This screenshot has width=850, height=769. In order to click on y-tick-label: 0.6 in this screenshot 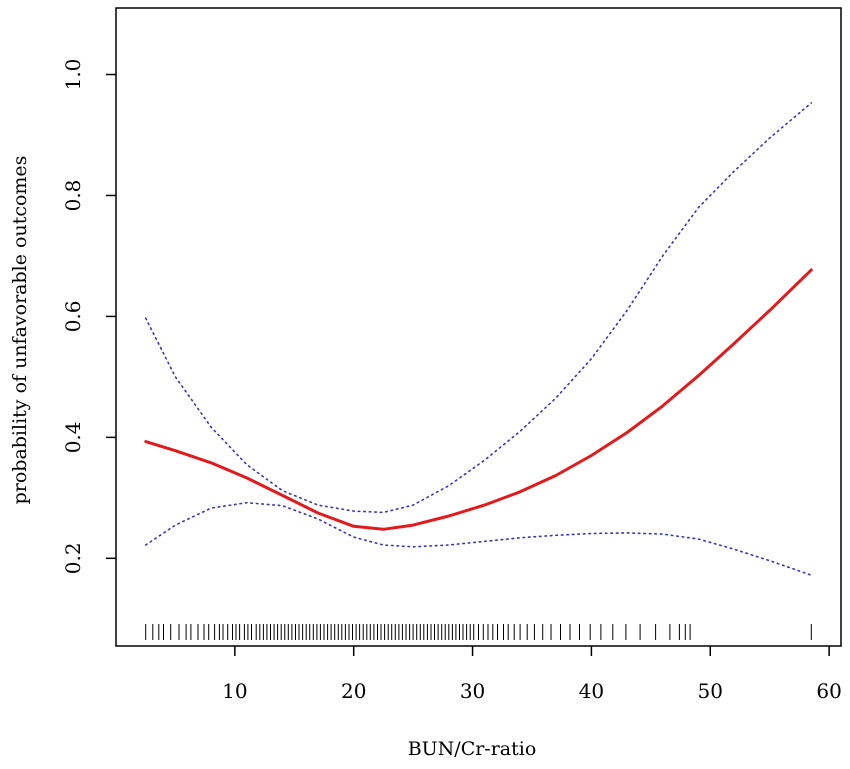, I will do `click(73, 316)`.